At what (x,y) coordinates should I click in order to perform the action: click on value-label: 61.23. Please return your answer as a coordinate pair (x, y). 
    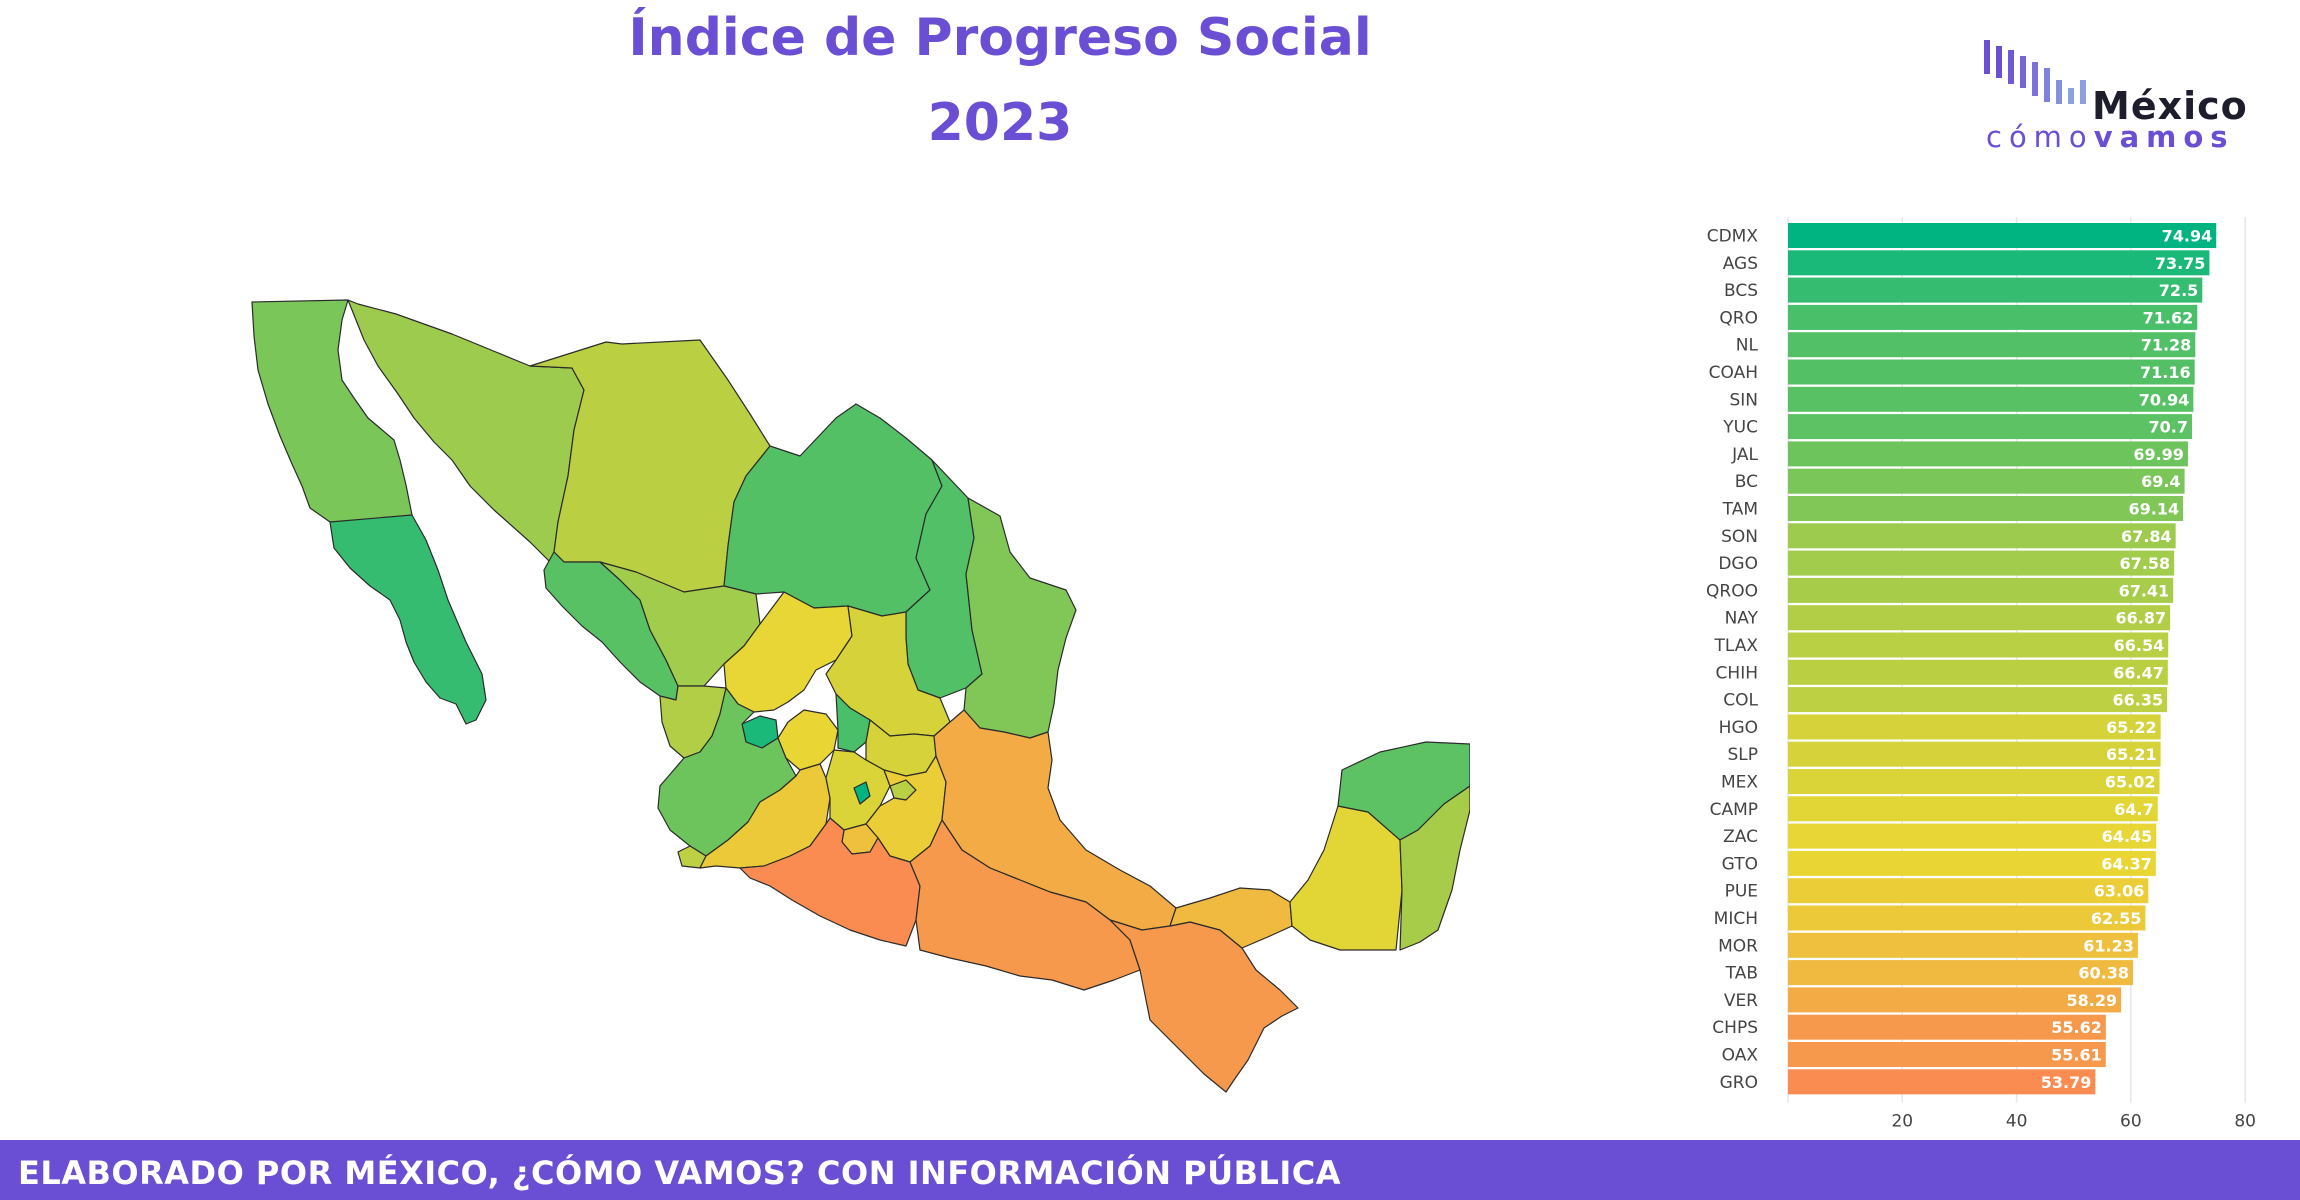
    Looking at the image, I should click on (2108, 945).